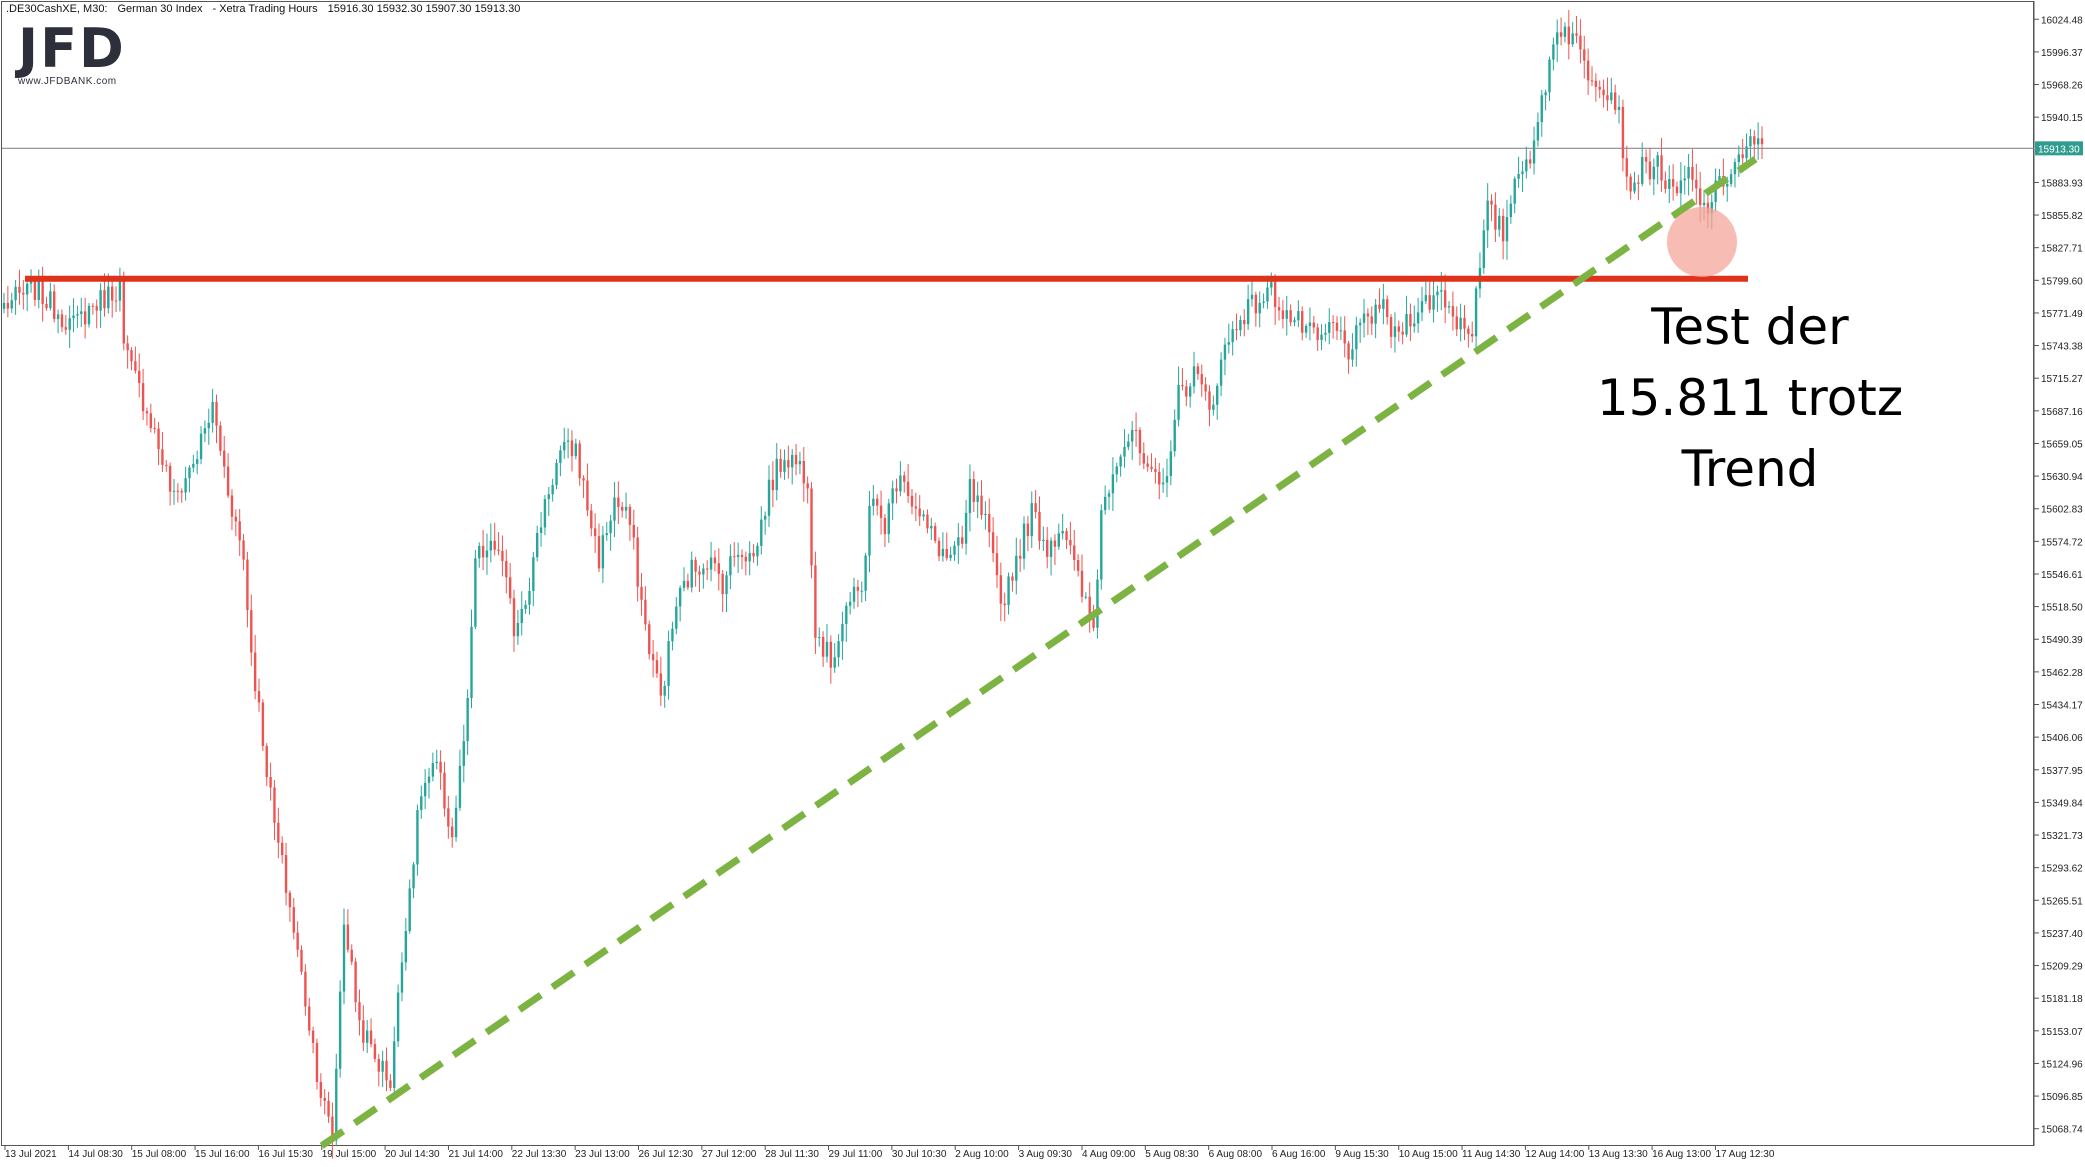 The width and height of the screenshot is (2085, 1167). I want to click on y-tick-label: 15630.94, so click(2062, 477).